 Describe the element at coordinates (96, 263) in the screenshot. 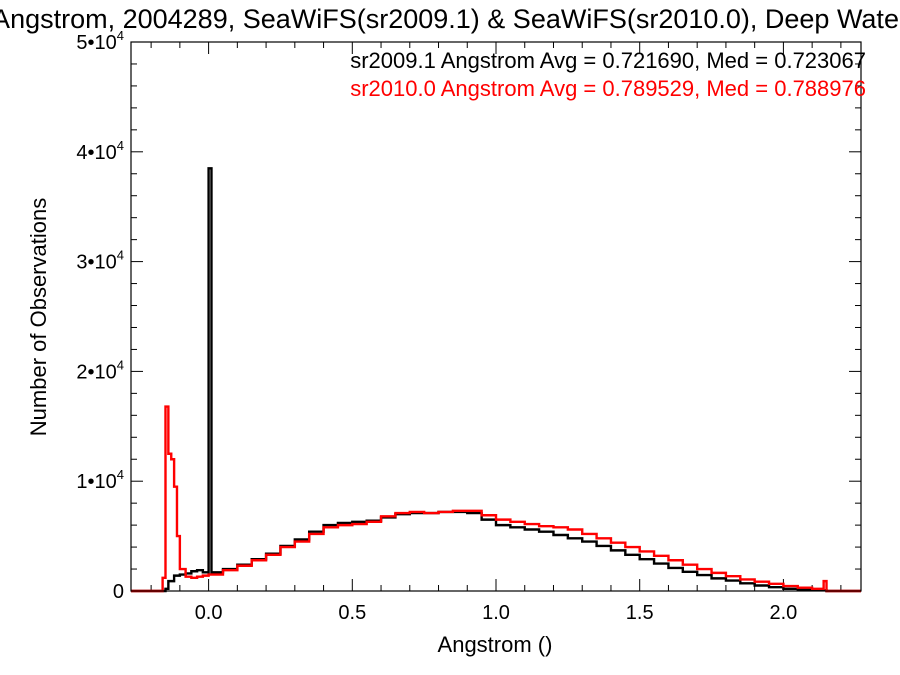

I see `y-tick-label-base: 3•10` at that location.